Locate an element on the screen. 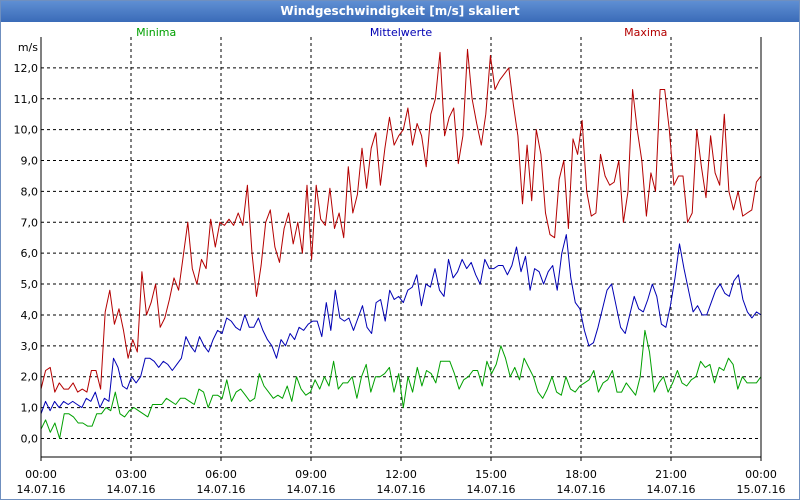  y-tick-label: 9,0 is located at coordinates (30, 161).